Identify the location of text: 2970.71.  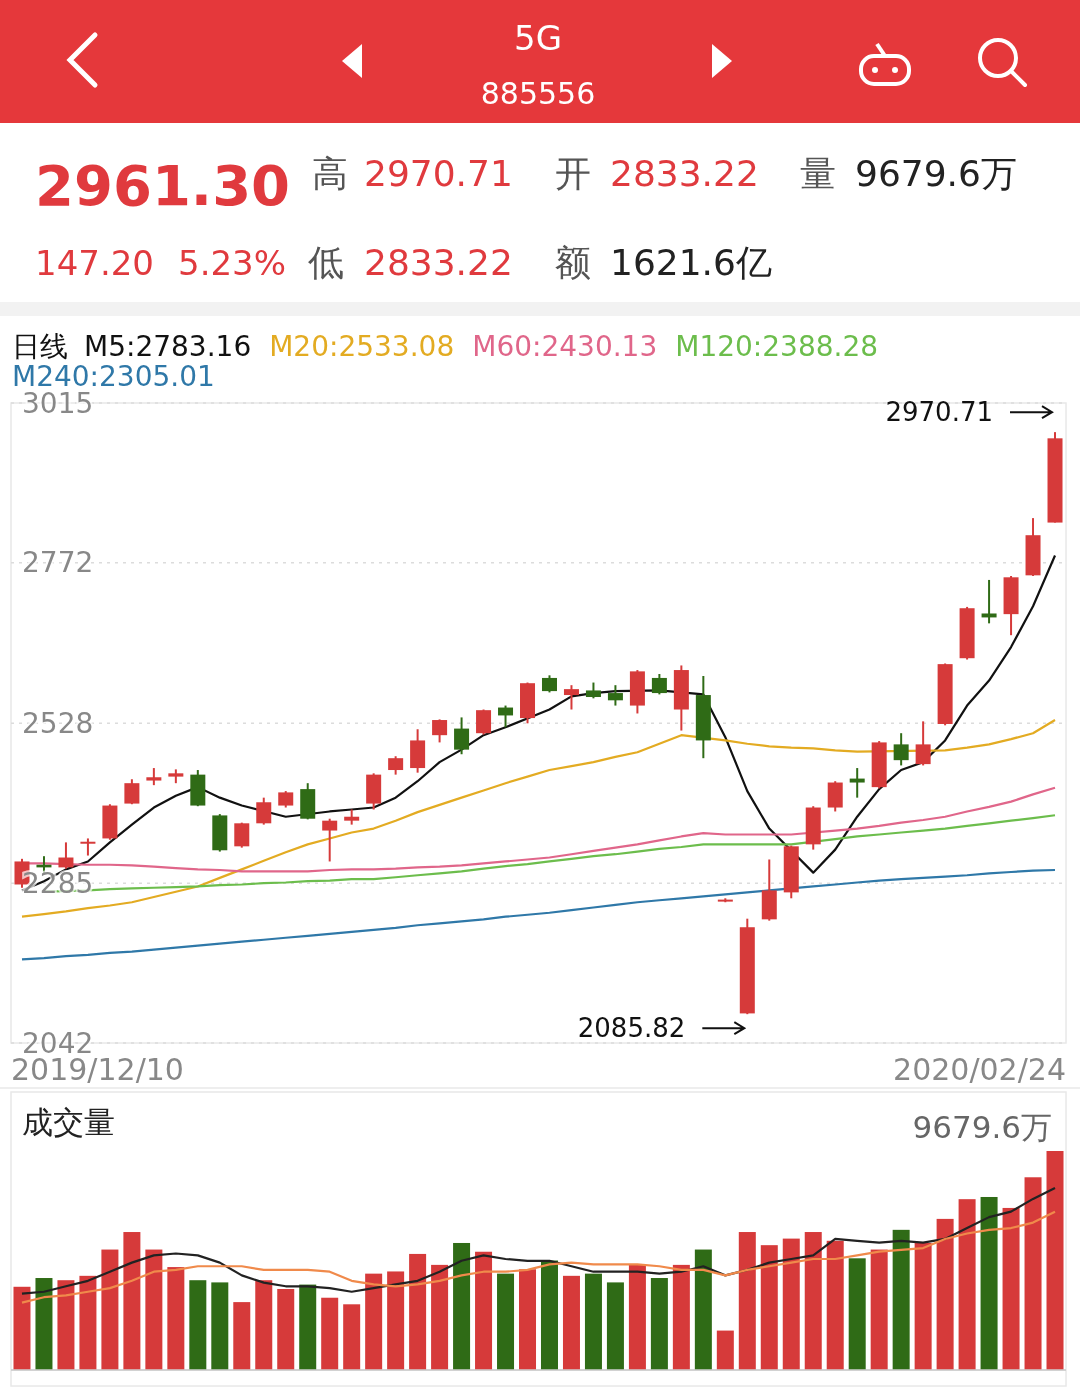
(438, 173).